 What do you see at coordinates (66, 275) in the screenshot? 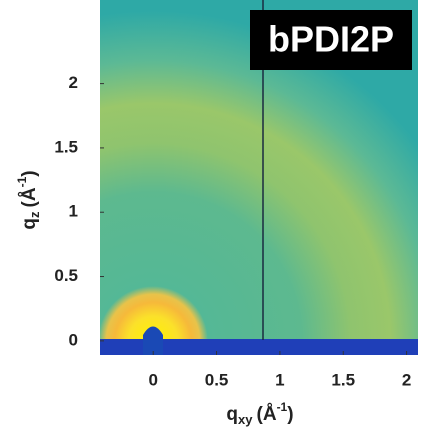
I see `y-tick-label: 0.5` at bounding box center [66, 275].